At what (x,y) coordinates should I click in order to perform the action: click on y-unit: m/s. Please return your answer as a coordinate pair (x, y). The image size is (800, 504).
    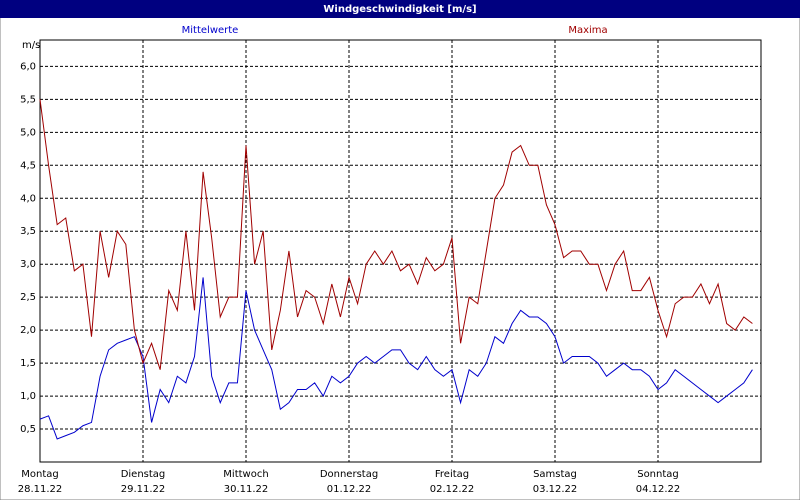
    Looking at the image, I should click on (31, 45).